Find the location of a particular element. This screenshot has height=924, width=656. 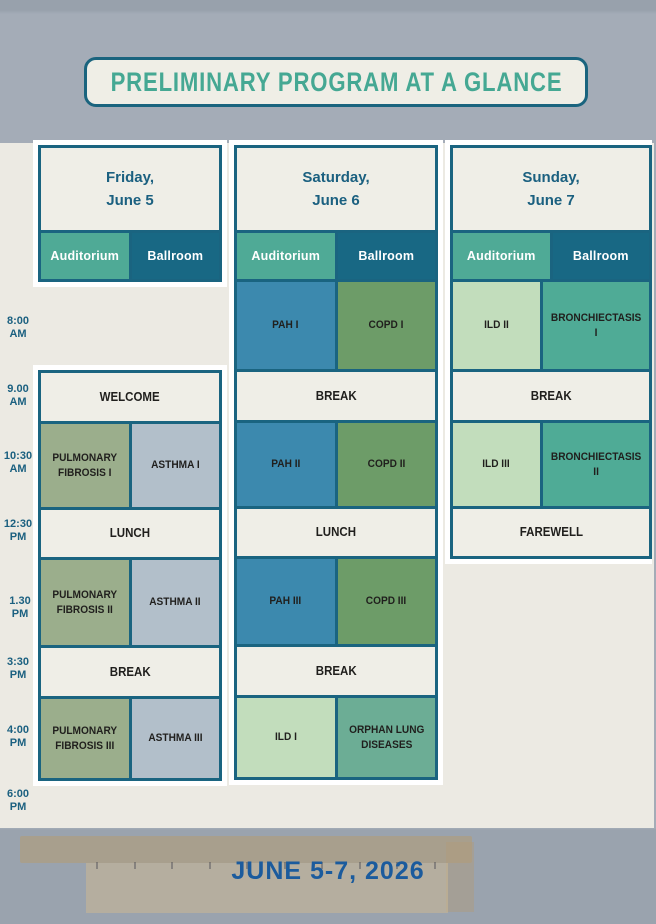

session-cell-break-friday: BREAK is located at coordinates (130, 672).